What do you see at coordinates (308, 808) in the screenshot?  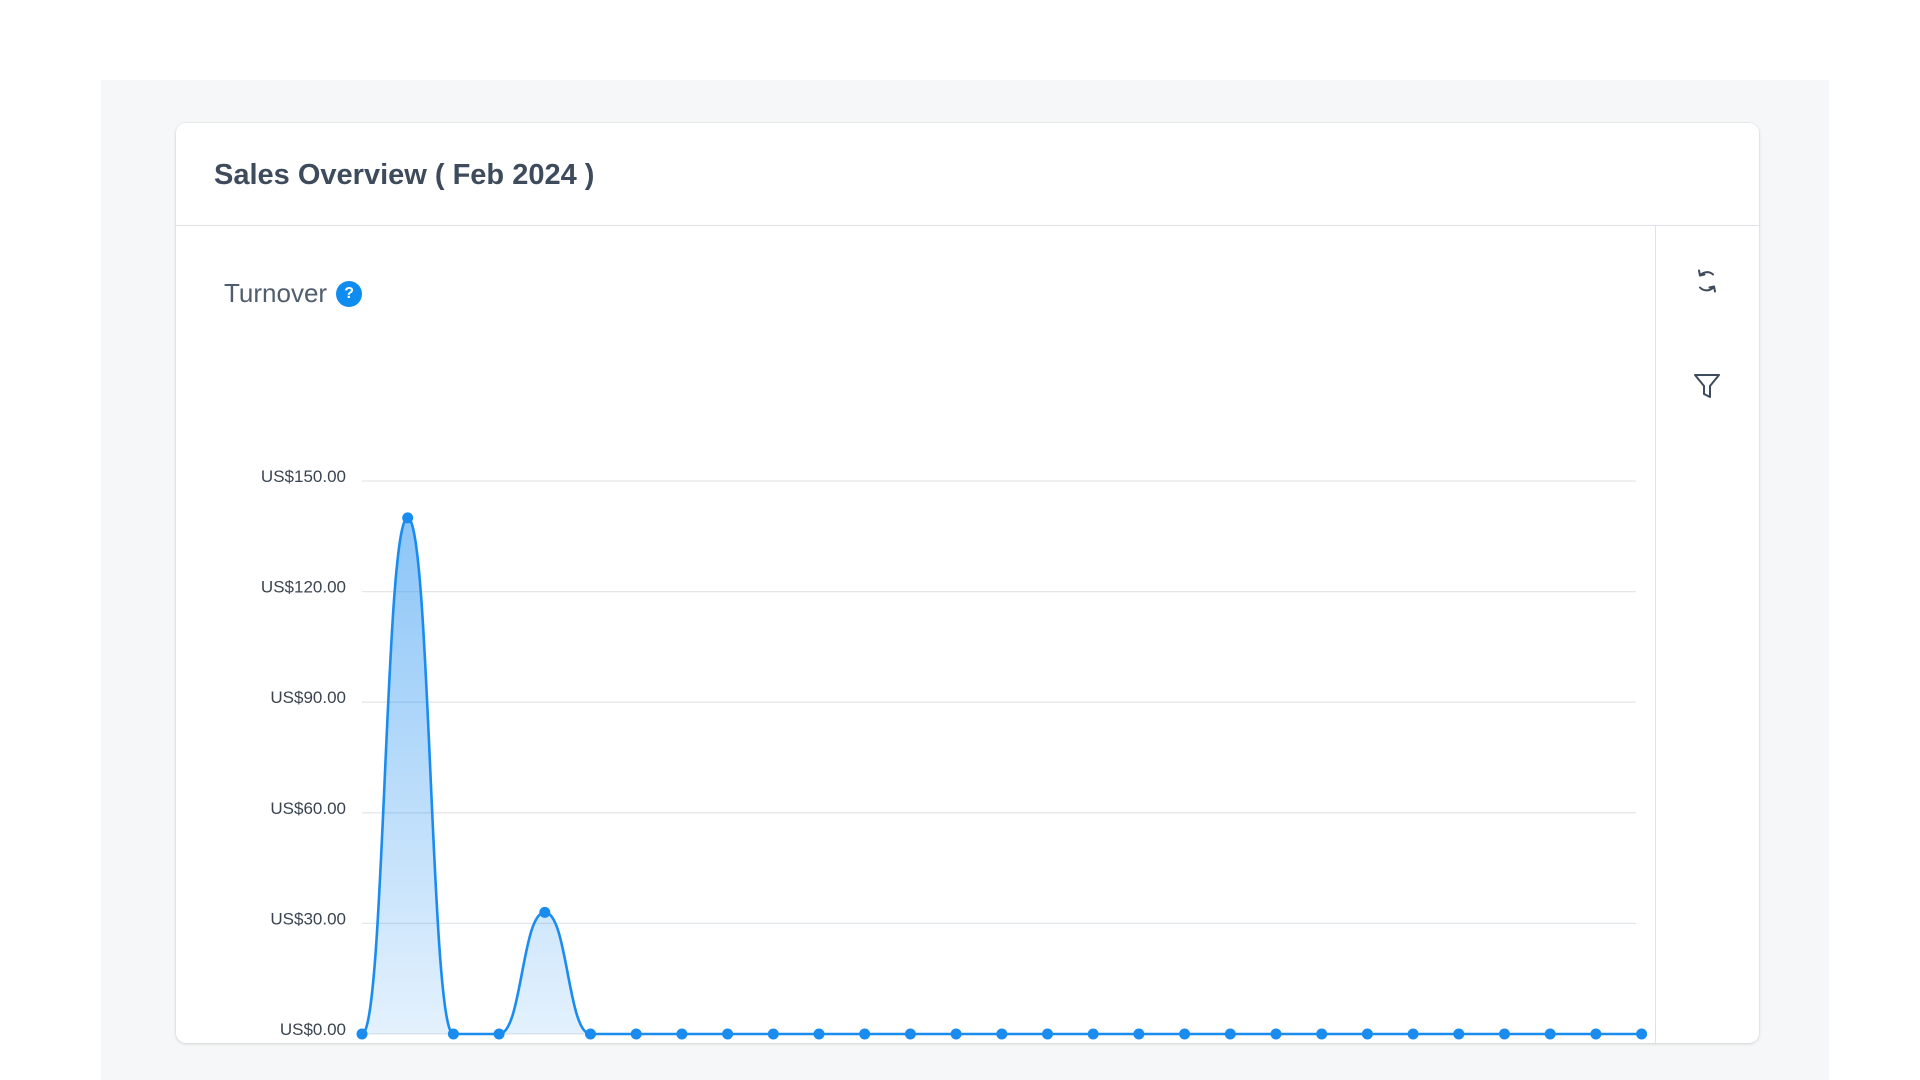 I see `y-tick-label: US$60.00` at bounding box center [308, 808].